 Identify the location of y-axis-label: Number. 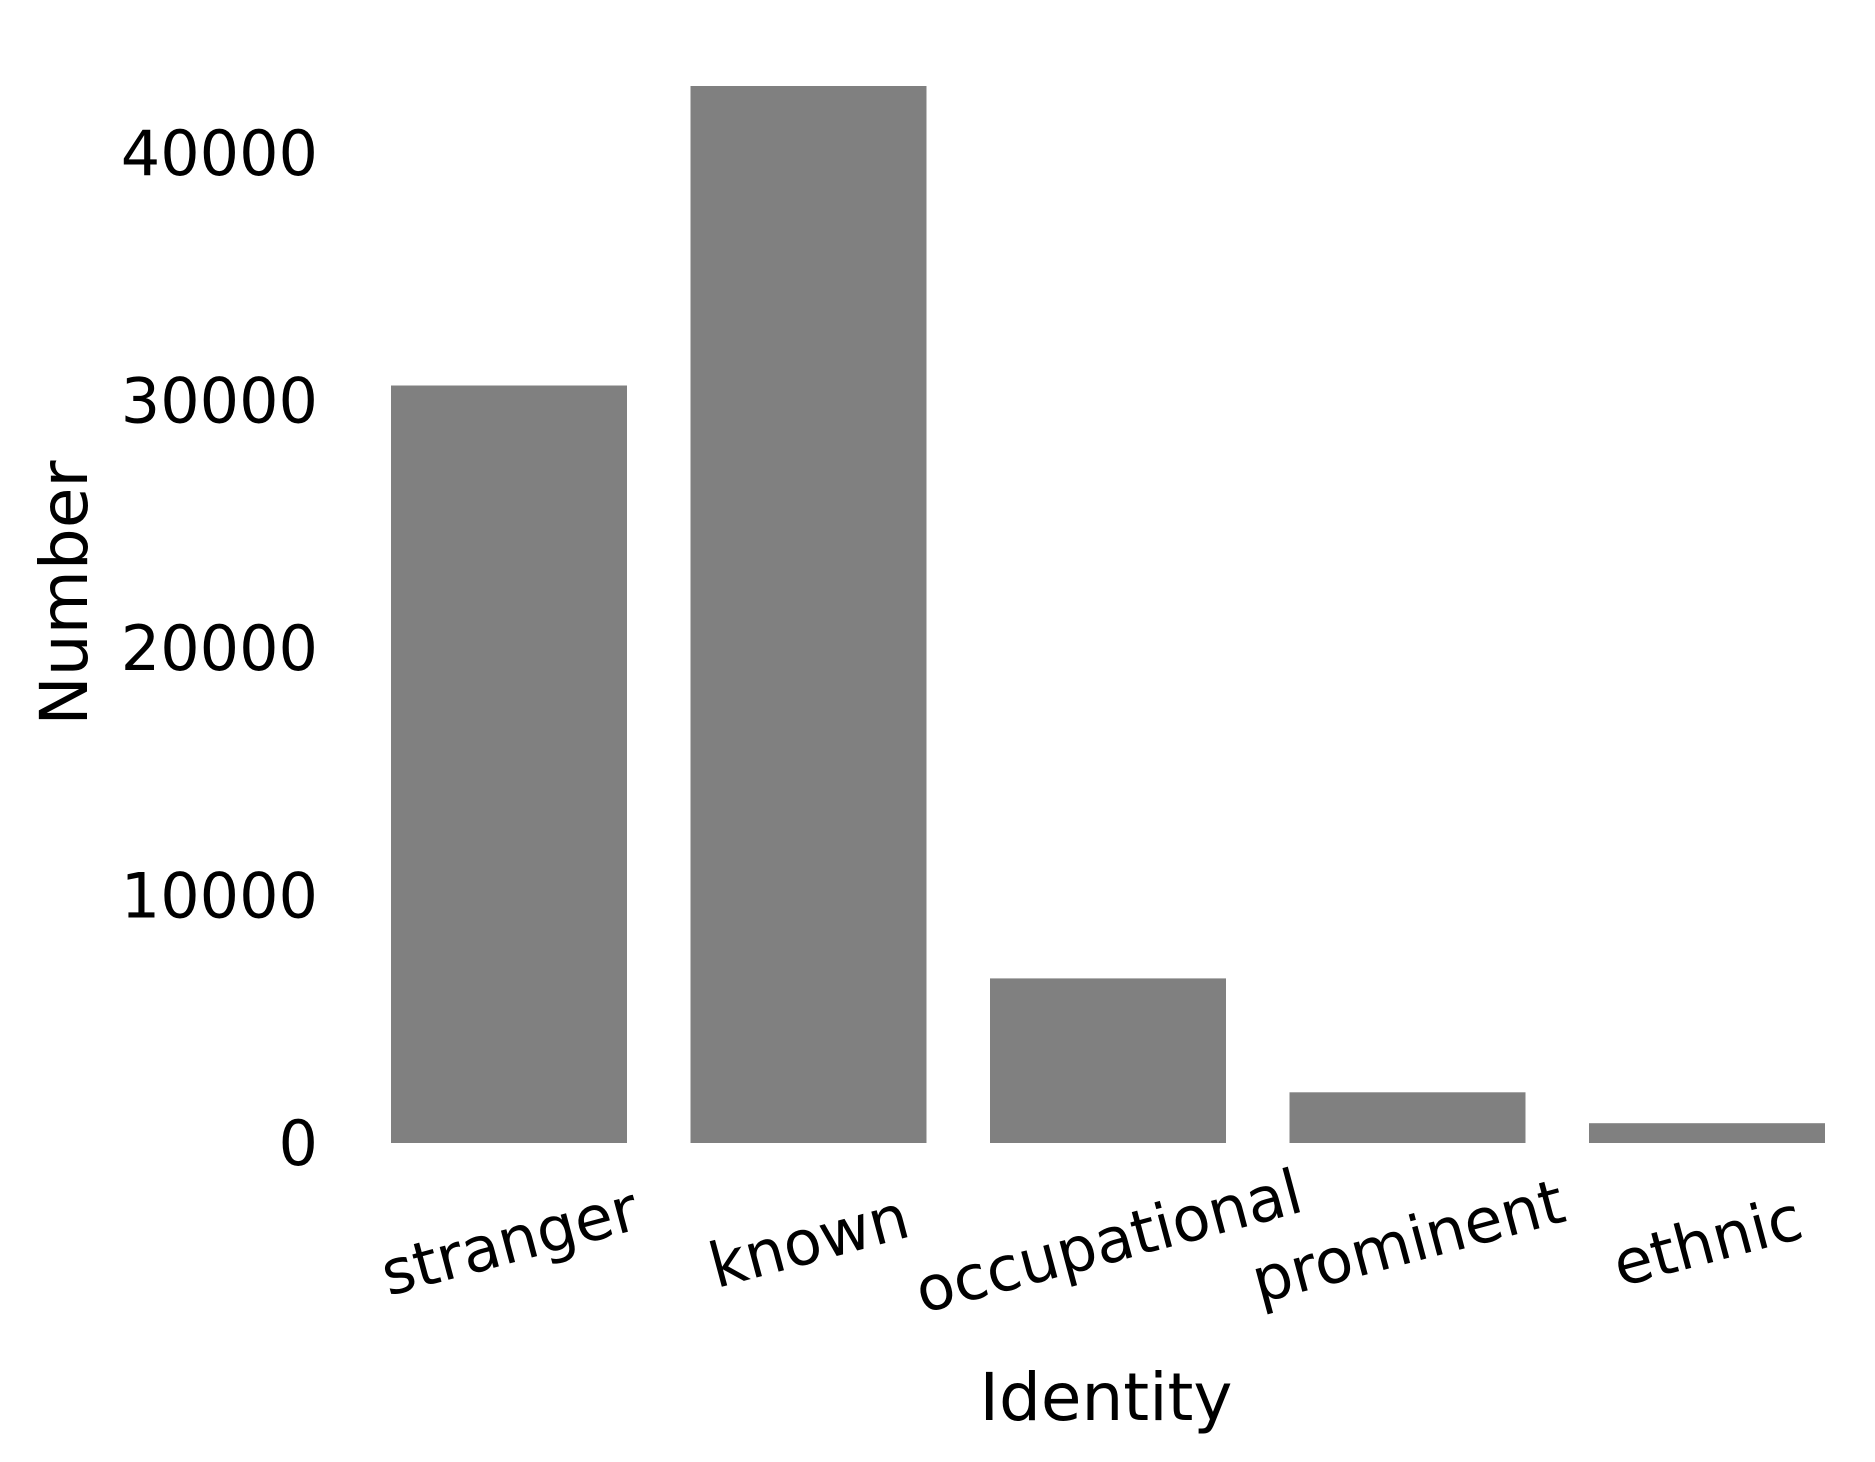
(64, 593).